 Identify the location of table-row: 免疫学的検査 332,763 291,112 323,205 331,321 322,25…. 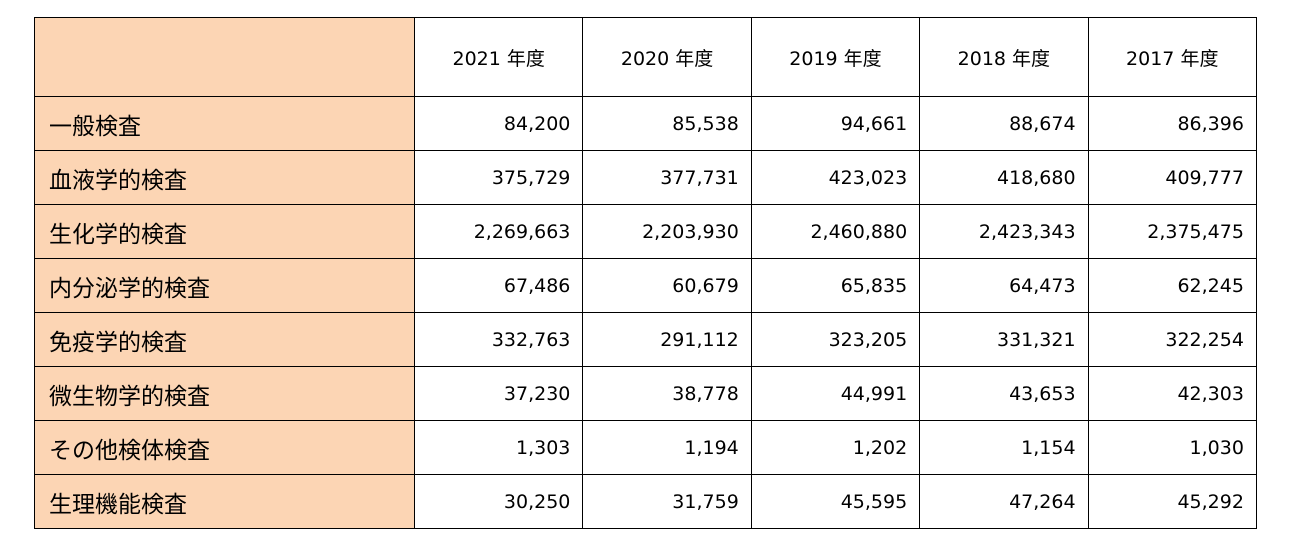
(645, 339).